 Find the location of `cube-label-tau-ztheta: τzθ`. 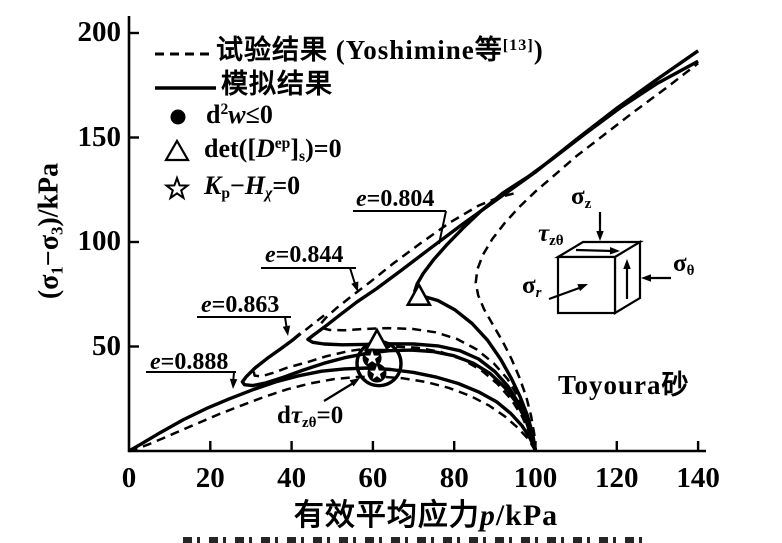

cube-label-tau-ztheta: τzθ is located at coordinates (551, 235).